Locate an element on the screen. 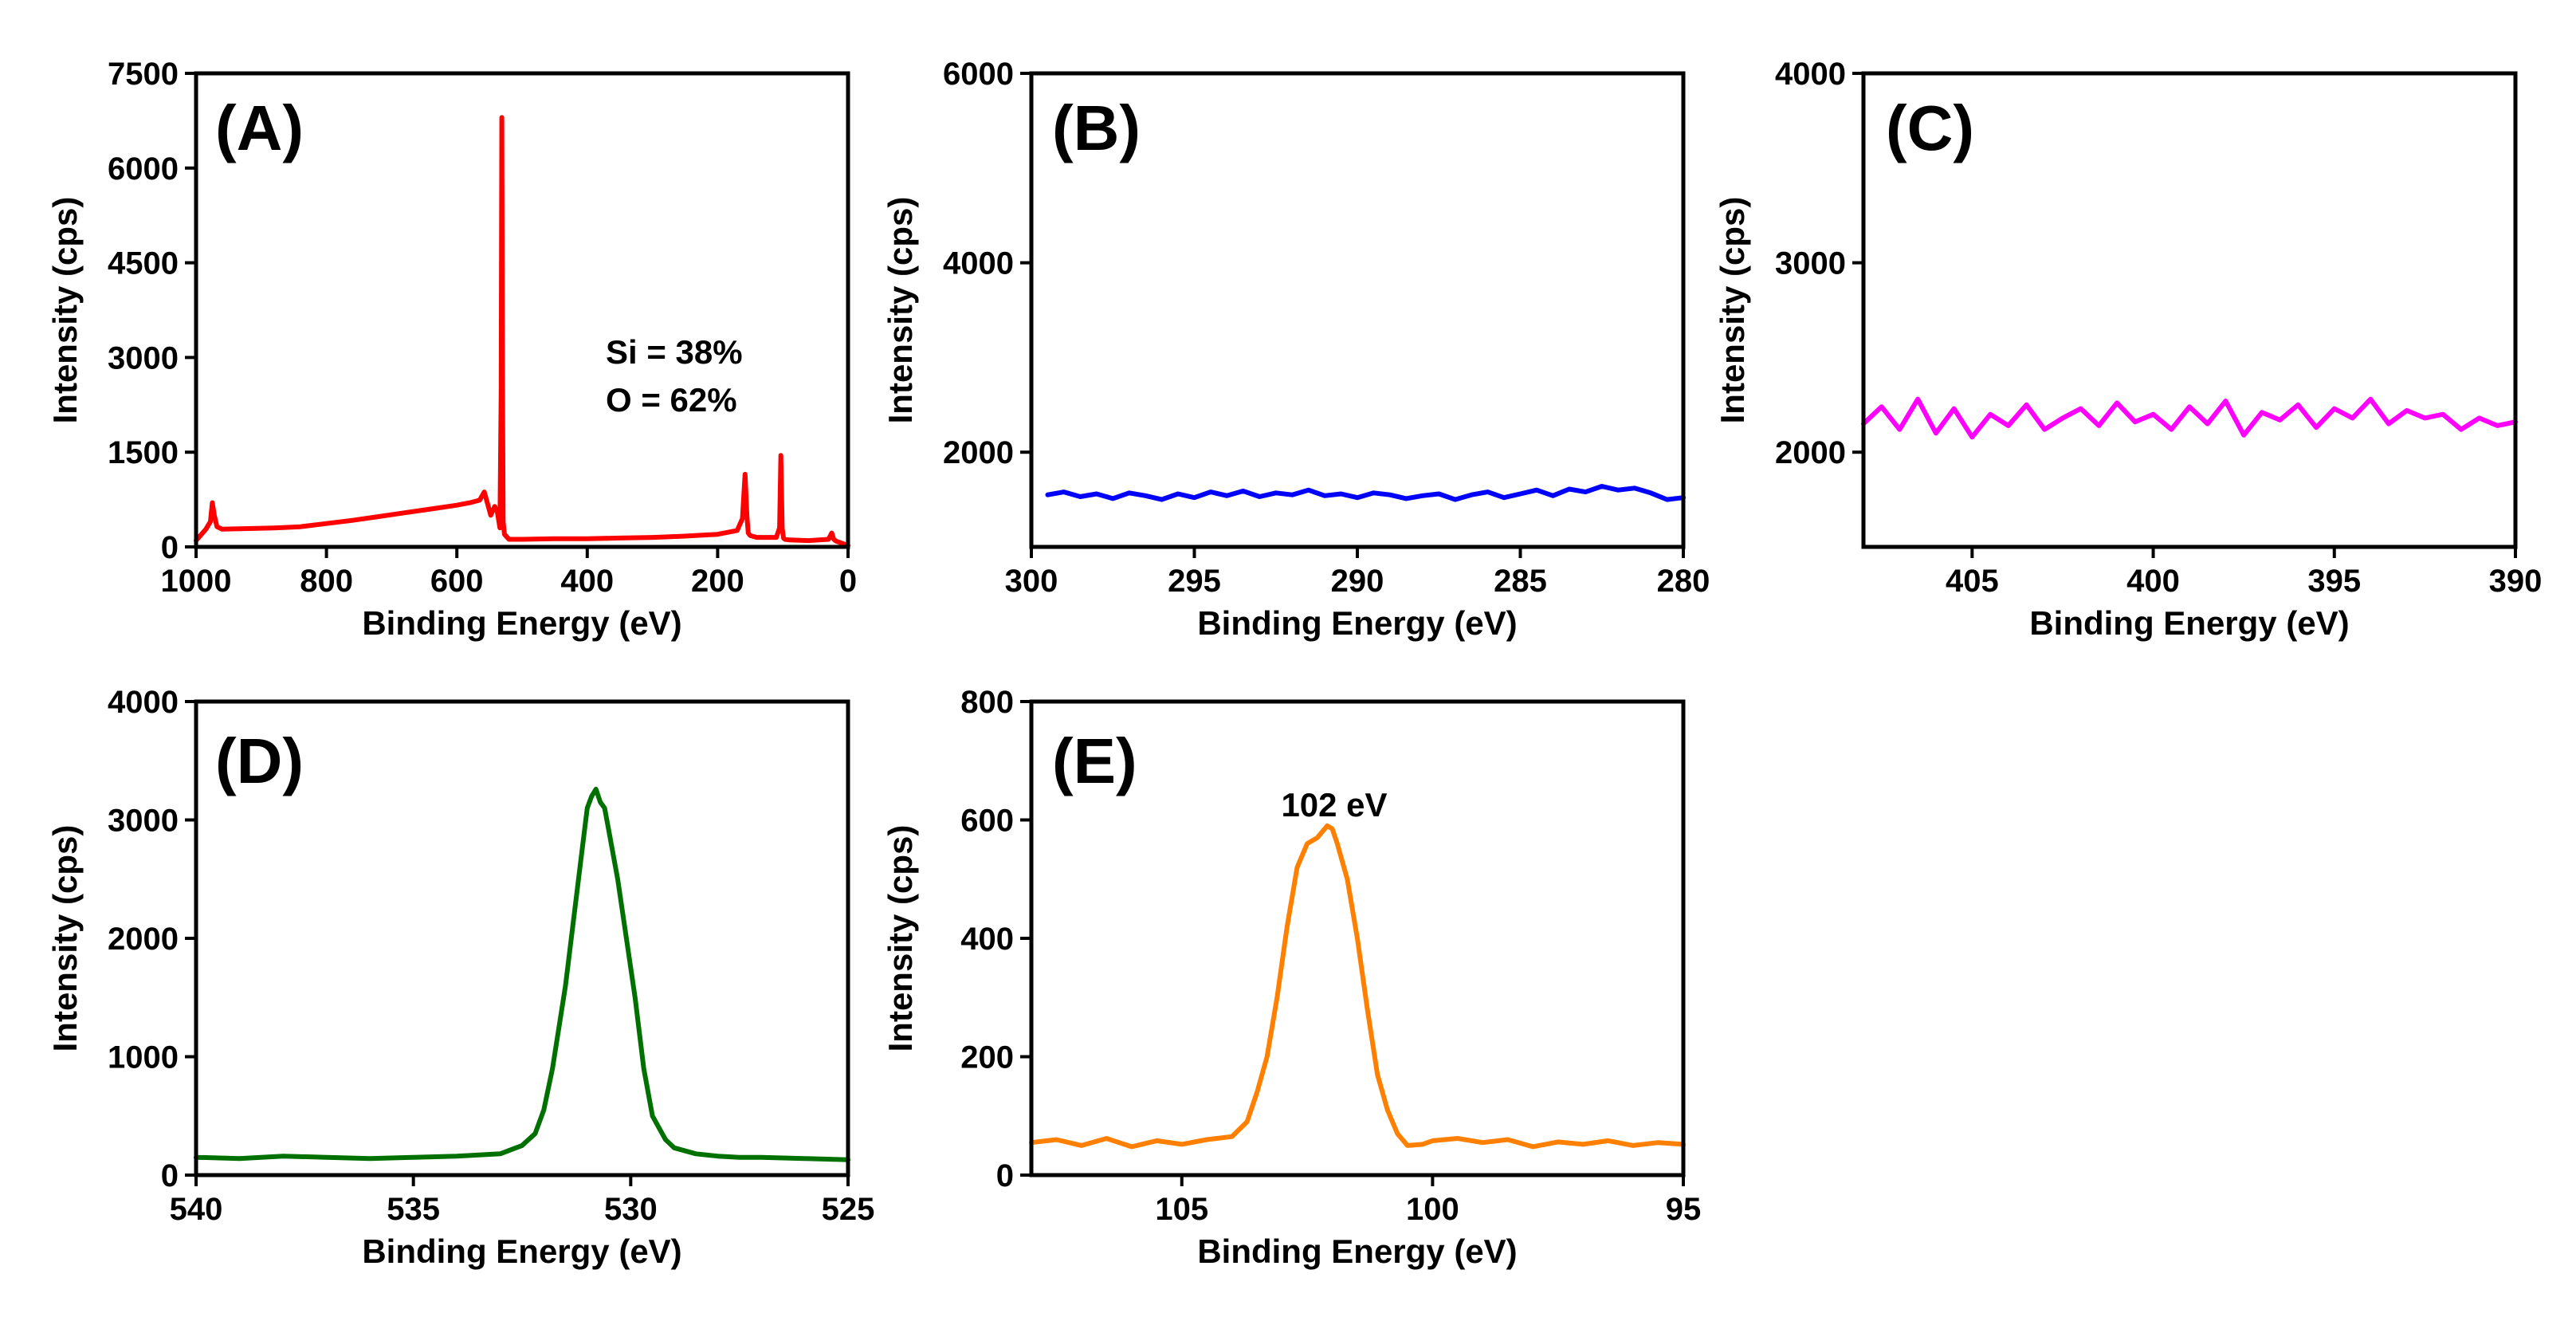 The height and width of the screenshot is (1317, 2576). x-tick-label: 800 is located at coordinates (326, 581).